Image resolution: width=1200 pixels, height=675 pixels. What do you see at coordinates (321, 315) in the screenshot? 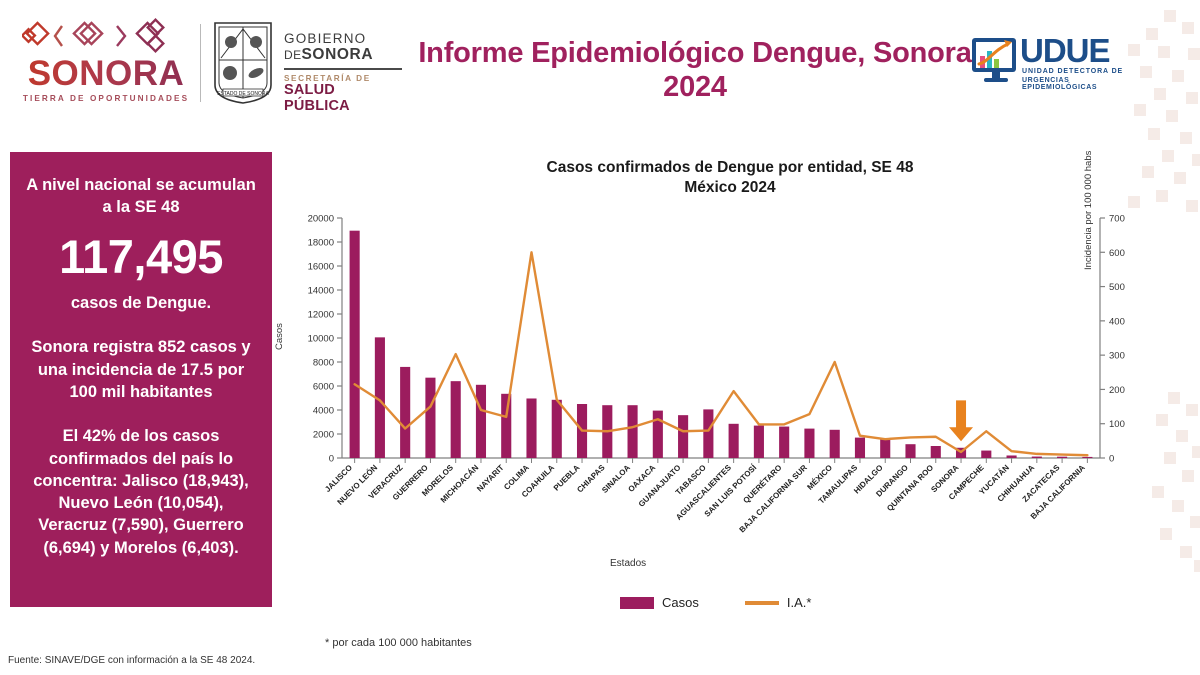
I see `y-tick-left: 12000` at bounding box center [321, 315].